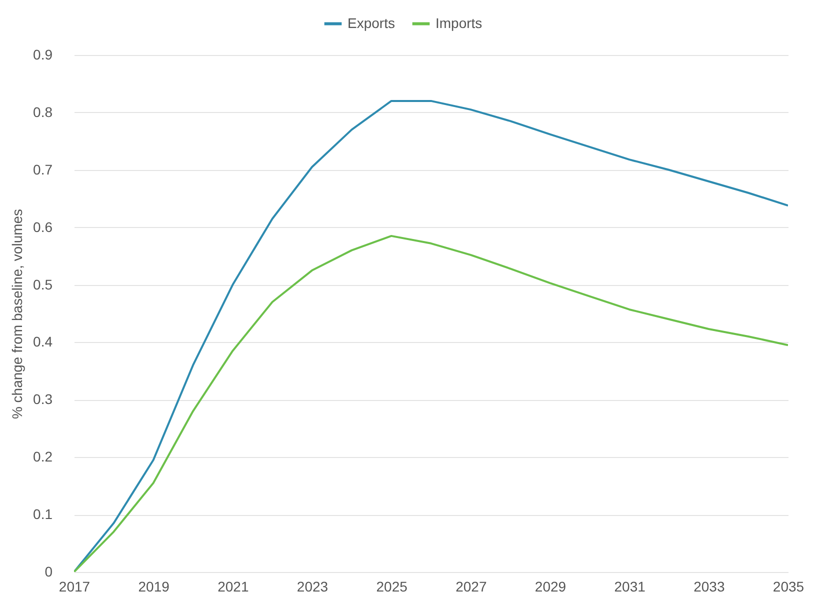 This screenshot has width=824, height=599. What do you see at coordinates (43, 54) in the screenshot?
I see `y-tick-label: 0.9` at bounding box center [43, 54].